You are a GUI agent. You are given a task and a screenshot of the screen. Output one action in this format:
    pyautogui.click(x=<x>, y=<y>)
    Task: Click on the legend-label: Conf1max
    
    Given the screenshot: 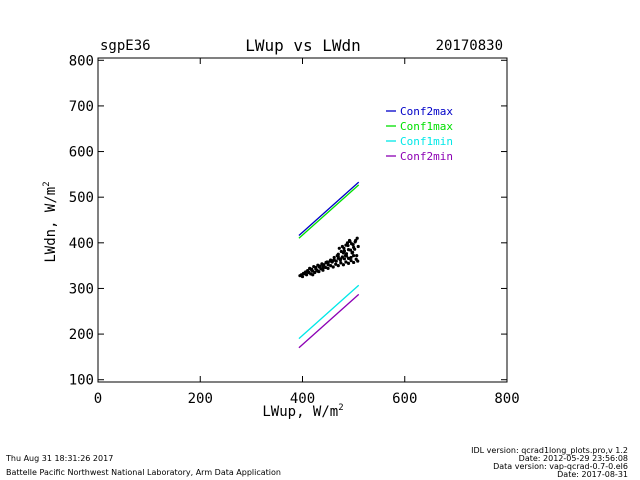 What is the action you would take?
    pyautogui.click(x=426, y=126)
    